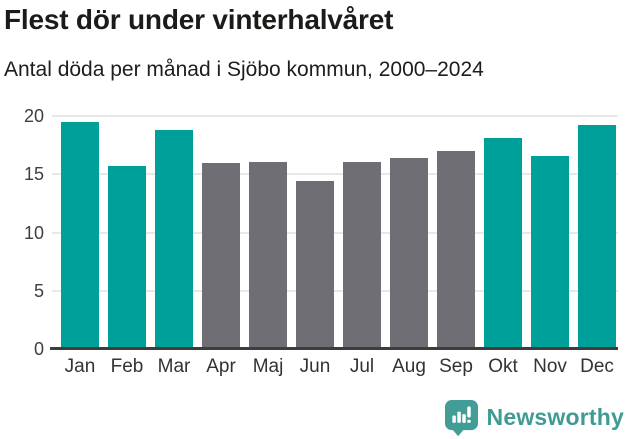 This screenshot has height=439, width=631. What do you see at coordinates (80, 235) in the screenshot?
I see `bar-jan` at bounding box center [80, 235].